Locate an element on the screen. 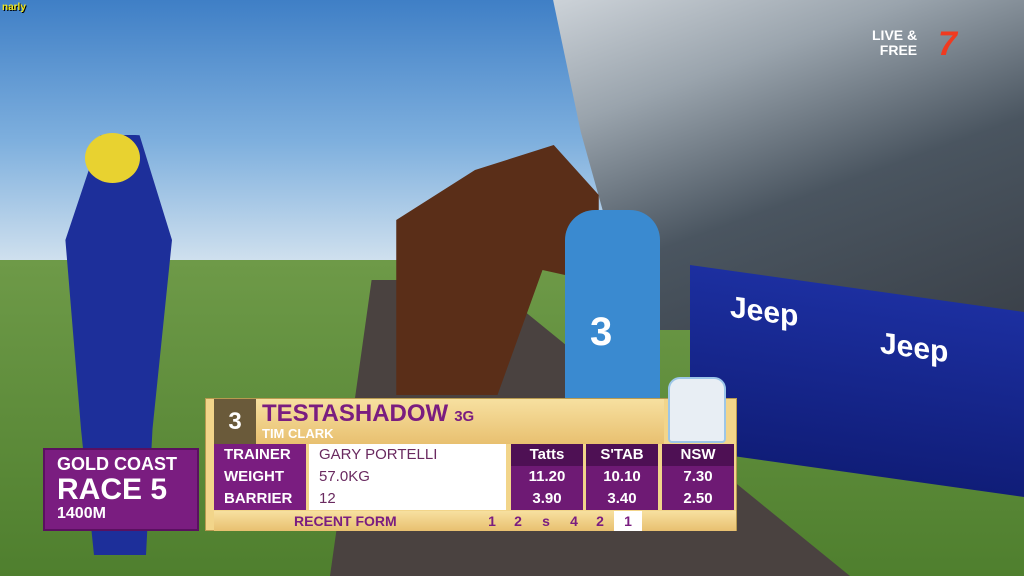 Image resolution: width=1024 pixels, height=576 pixels. jockey-name: TIM CLARK is located at coordinates (298, 433).